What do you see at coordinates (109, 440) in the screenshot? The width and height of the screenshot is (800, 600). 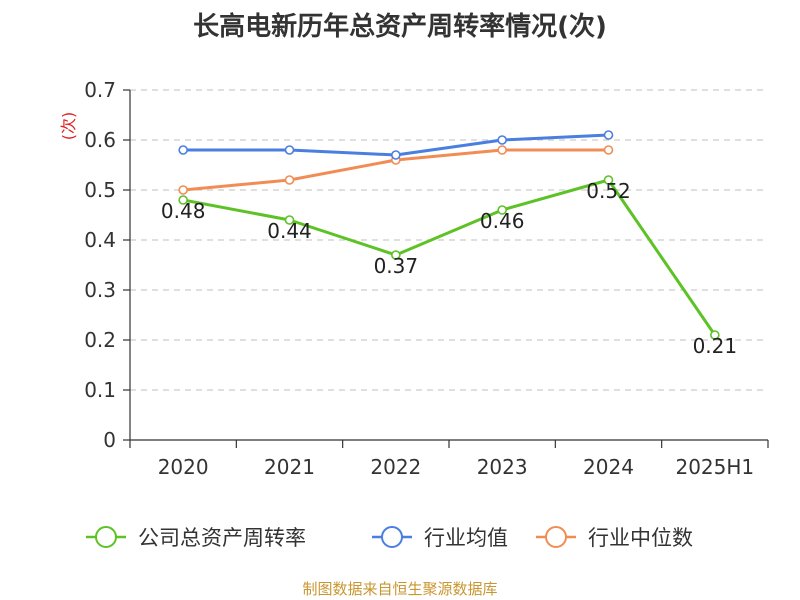 I see `y-tick-label: 0` at bounding box center [109, 440].